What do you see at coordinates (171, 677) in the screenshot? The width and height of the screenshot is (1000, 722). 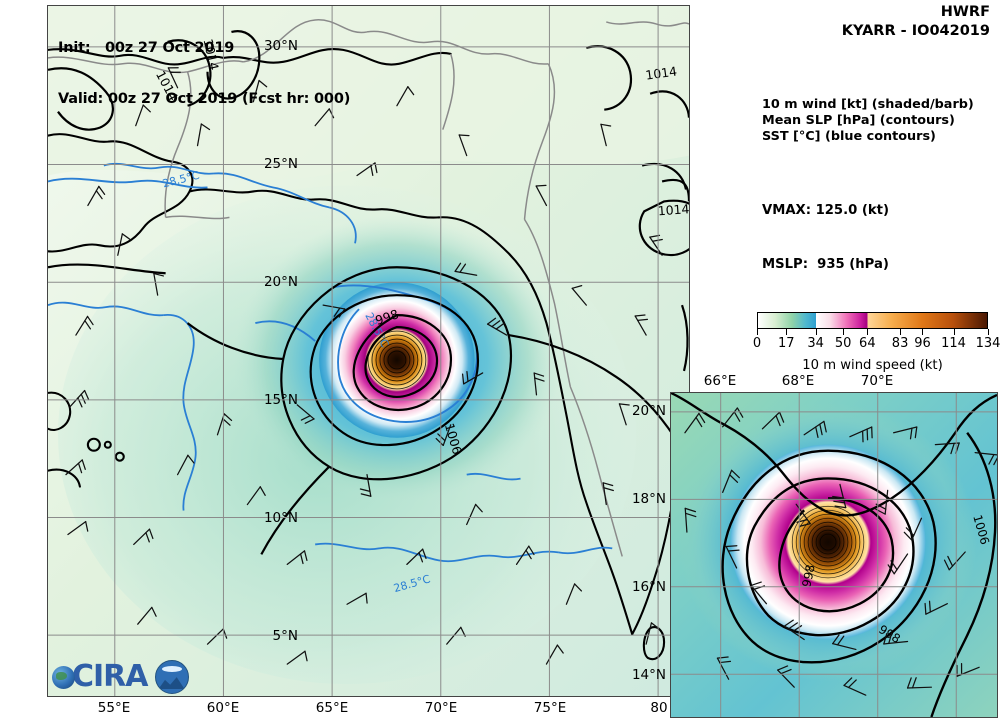 I see `rammb-badge-icon` at bounding box center [171, 677].